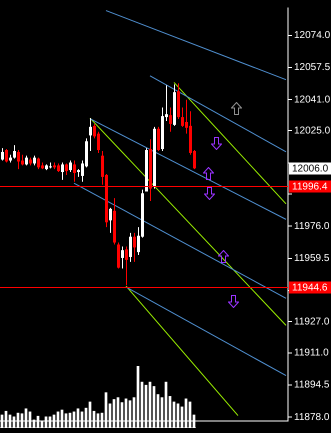 Image resolution: width=331 pixels, height=433 pixels. Describe the element at coordinates (312, 68) in the screenshot. I see `y-tick-label: 12057.5` at that location.